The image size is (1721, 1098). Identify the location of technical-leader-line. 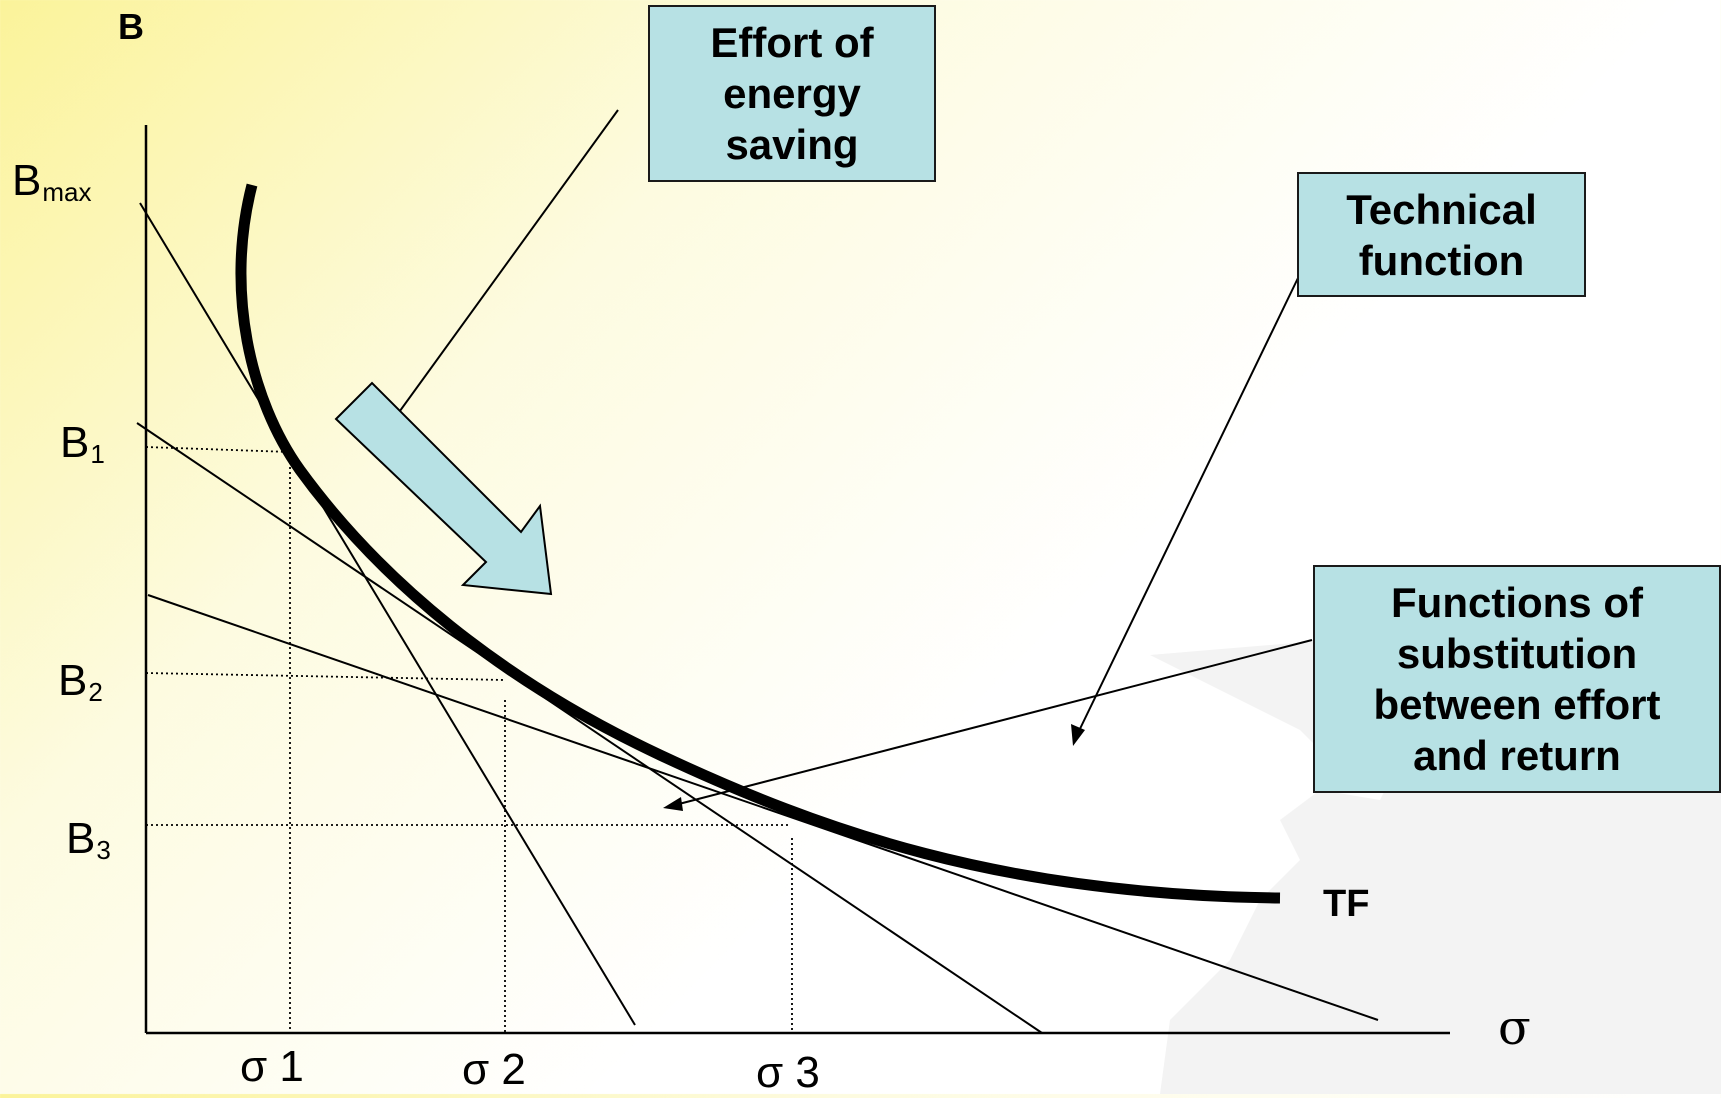
(1187, 506).